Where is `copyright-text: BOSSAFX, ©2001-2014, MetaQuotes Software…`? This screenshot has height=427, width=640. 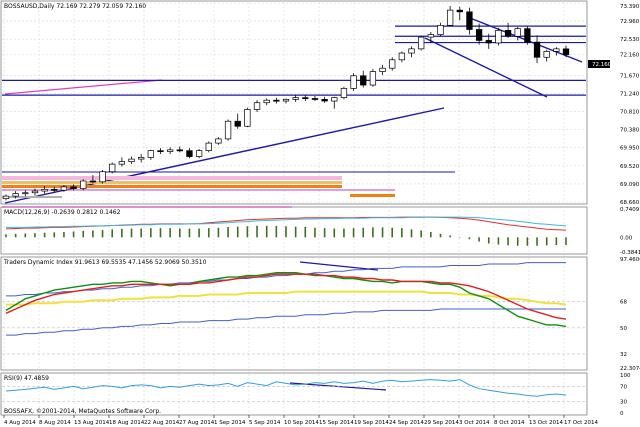
copyright-text: BOSSAFX, ©2001-2014, MetaQuotes Software… is located at coordinates (82, 411).